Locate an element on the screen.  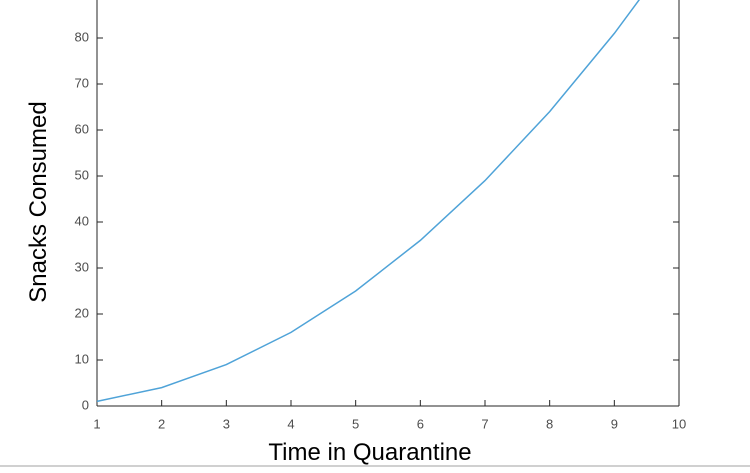
y-tick-label: 60 is located at coordinates (82, 128).